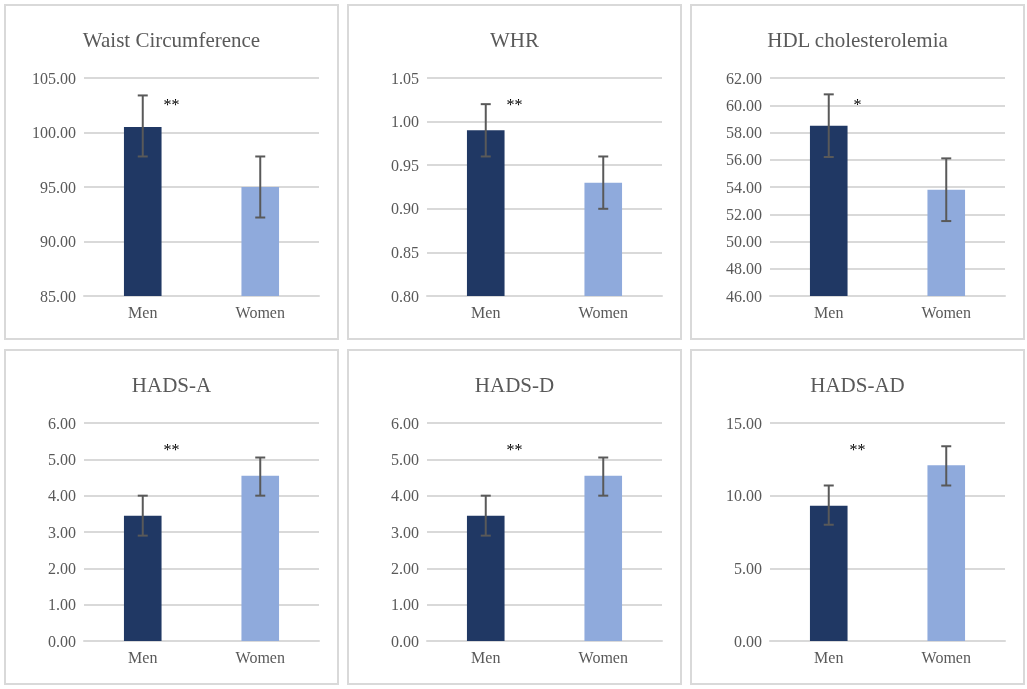  Describe the element at coordinates (857, 104) in the screenshot. I see `annotation: *` at that location.